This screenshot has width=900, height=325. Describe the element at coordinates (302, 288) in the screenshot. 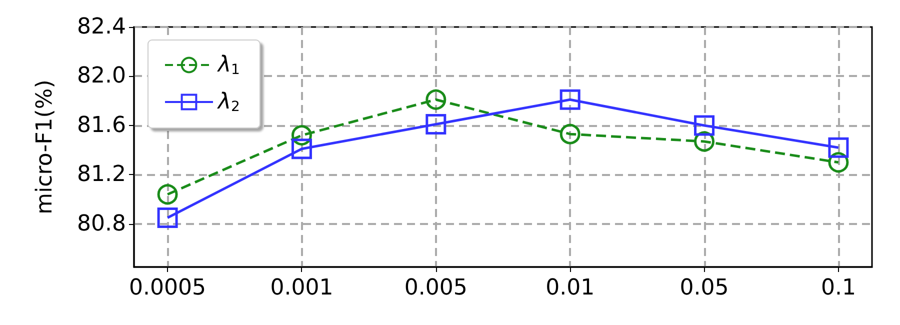

I see `x-tick-label: 0.001` at that location.